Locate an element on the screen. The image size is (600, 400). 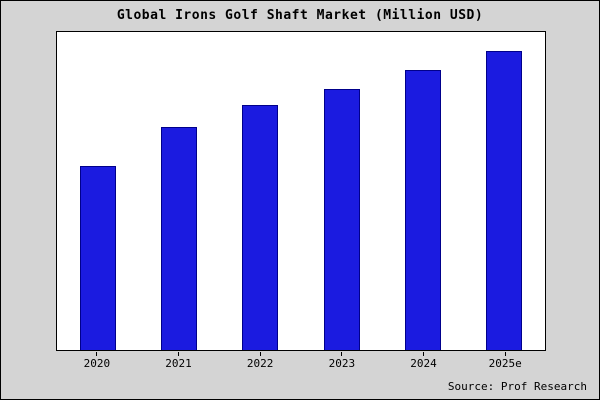
bar-2025e is located at coordinates (504, 200).